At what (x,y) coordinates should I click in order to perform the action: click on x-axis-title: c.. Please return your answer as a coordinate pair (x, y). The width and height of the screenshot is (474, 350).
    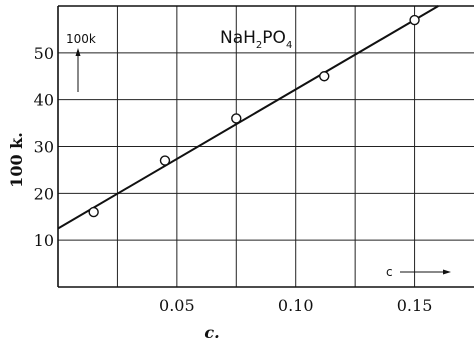
    Looking at the image, I should click on (211, 332).